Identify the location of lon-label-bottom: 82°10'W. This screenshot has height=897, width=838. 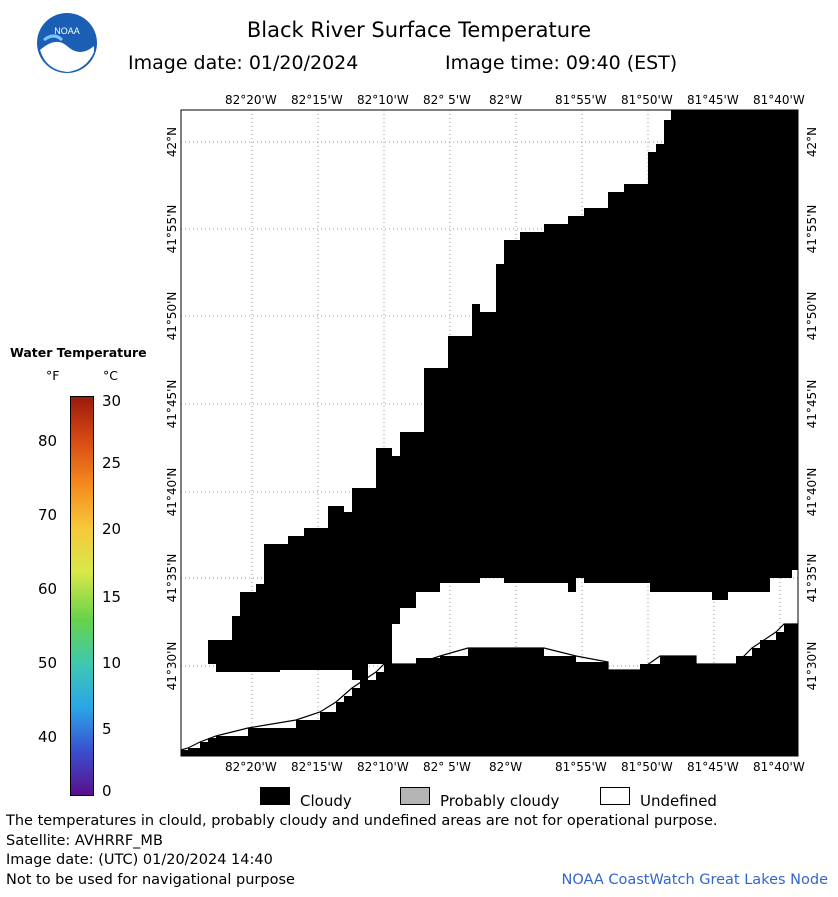
(383, 767).